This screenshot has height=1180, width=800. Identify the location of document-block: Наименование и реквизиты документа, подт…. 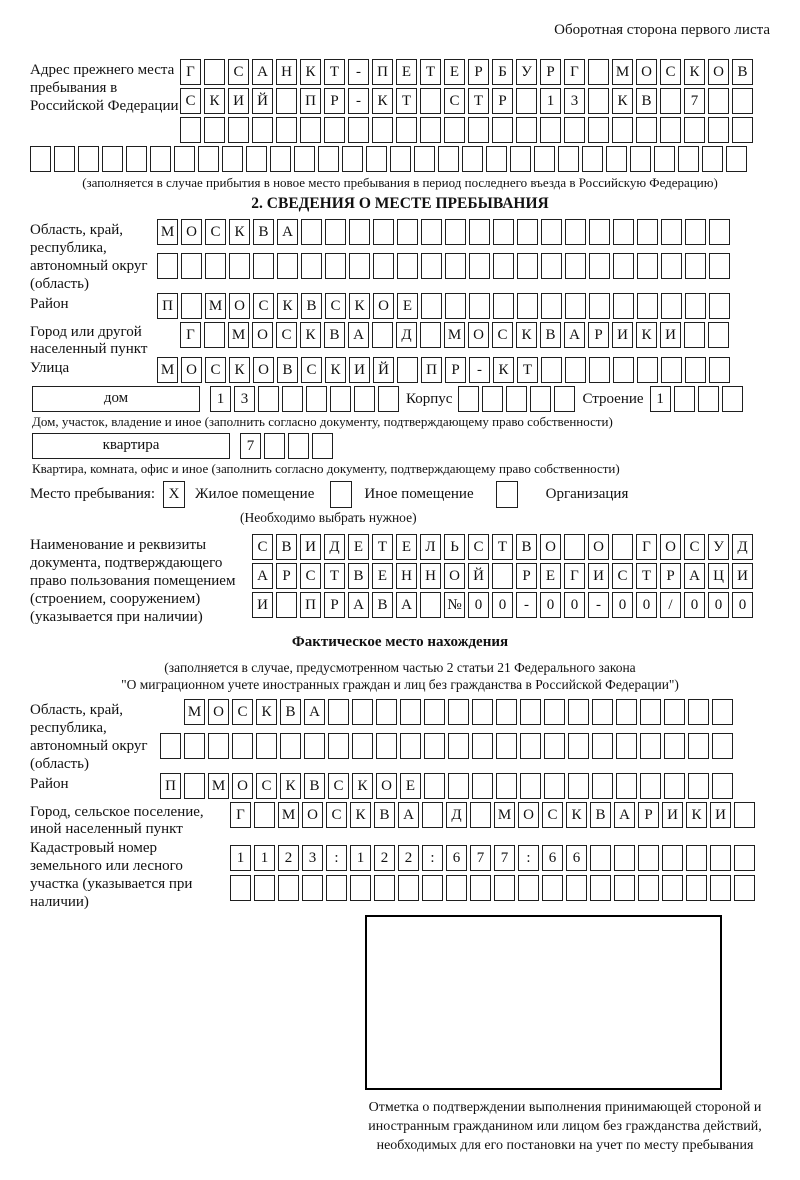
(400, 580).